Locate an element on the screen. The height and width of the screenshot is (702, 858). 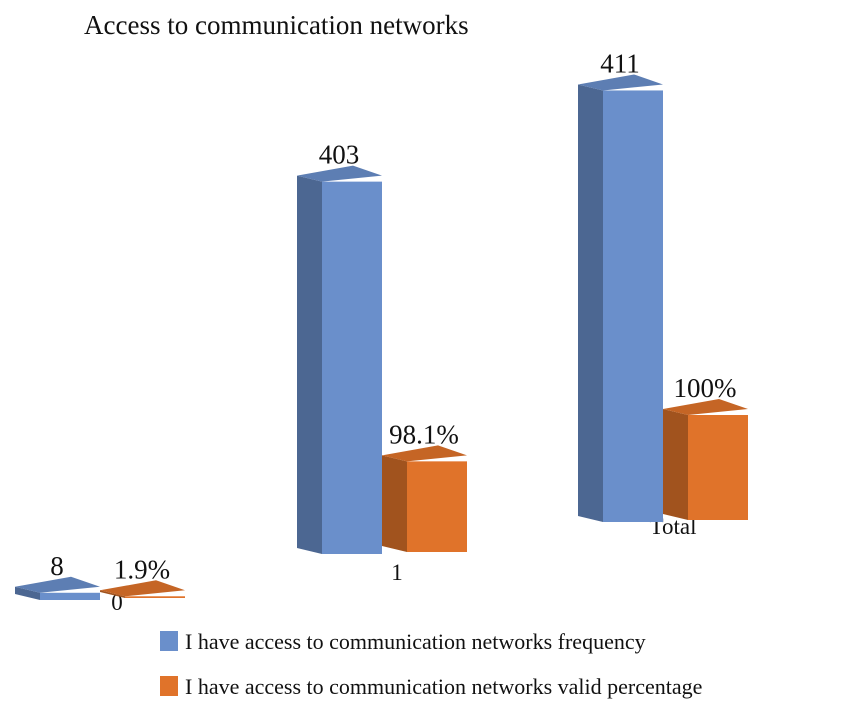
x-tick-label: 1 is located at coordinates (397, 572).